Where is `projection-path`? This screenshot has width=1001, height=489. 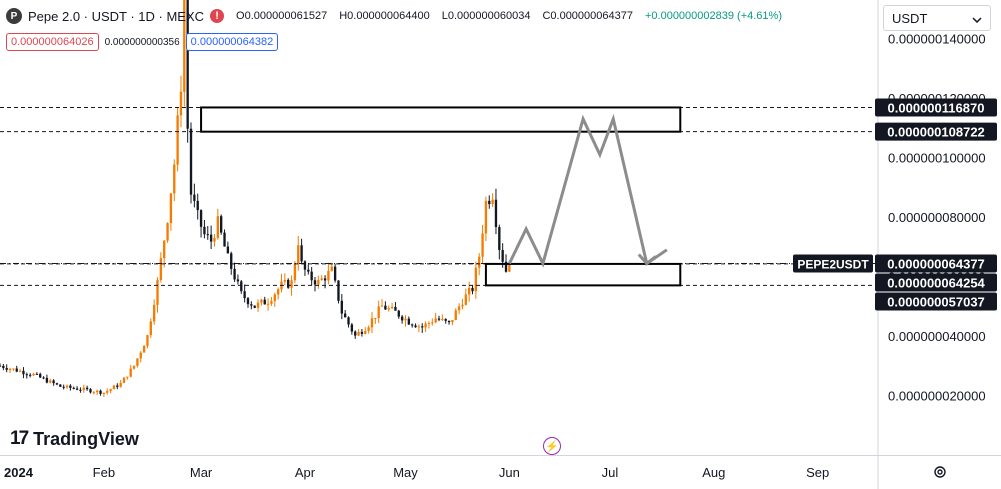
projection-path is located at coordinates (588, 190).